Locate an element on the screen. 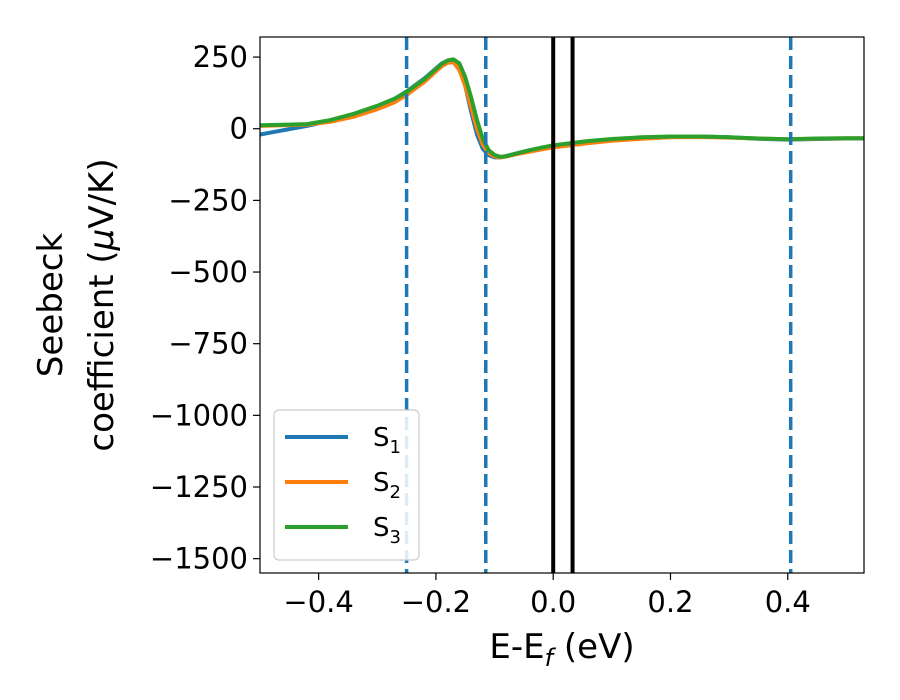  y-axis-title-mu: μ is located at coordinates (102, 240).